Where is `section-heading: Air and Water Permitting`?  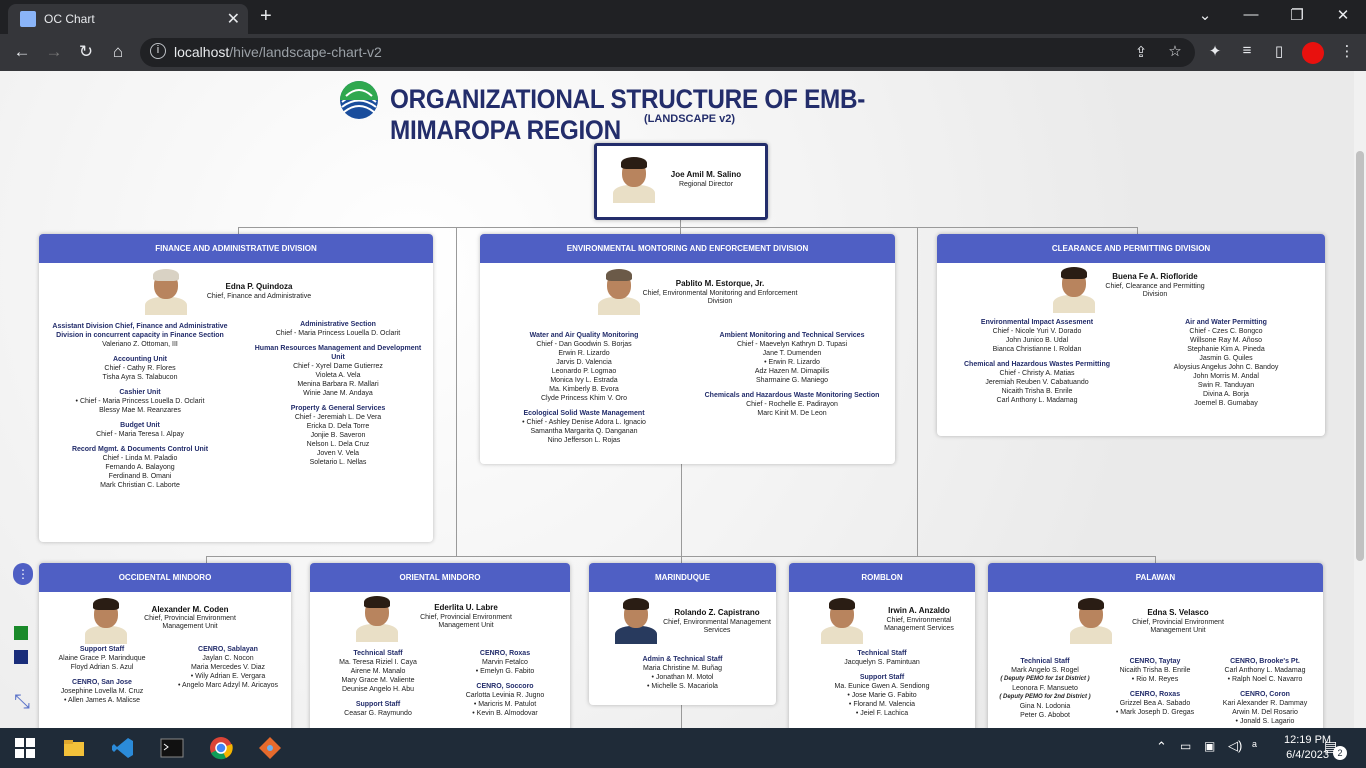
section-heading: Air and Water Permitting is located at coordinates (1226, 322).